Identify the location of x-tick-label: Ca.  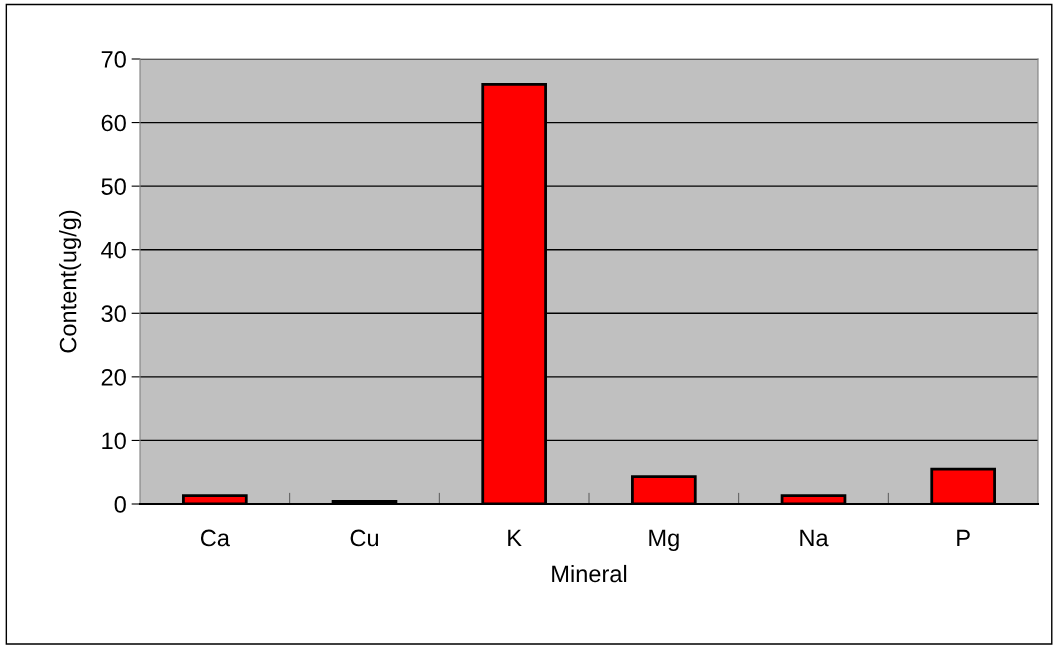
(215, 538).